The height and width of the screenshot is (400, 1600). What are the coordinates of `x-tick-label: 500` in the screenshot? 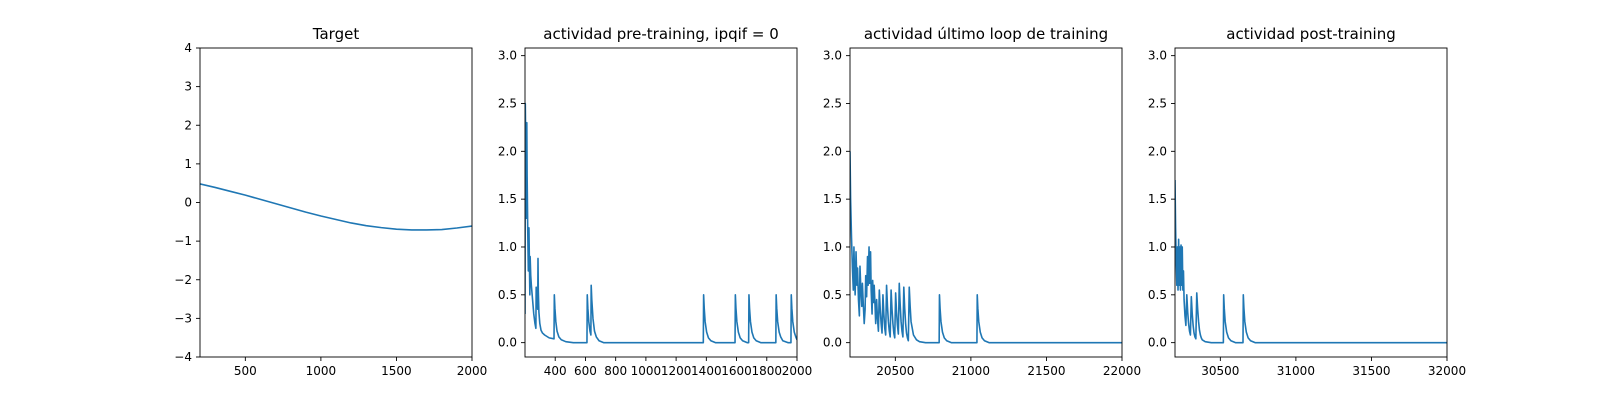 It's located at (245, 371).